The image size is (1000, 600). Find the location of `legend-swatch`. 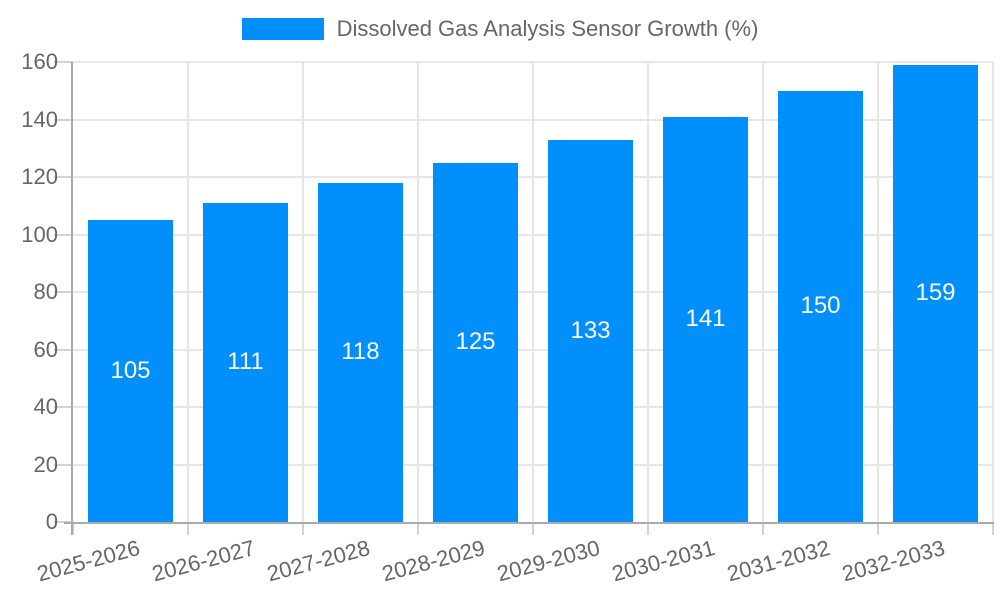

legend-swatch is located at coordinates (282, 29).